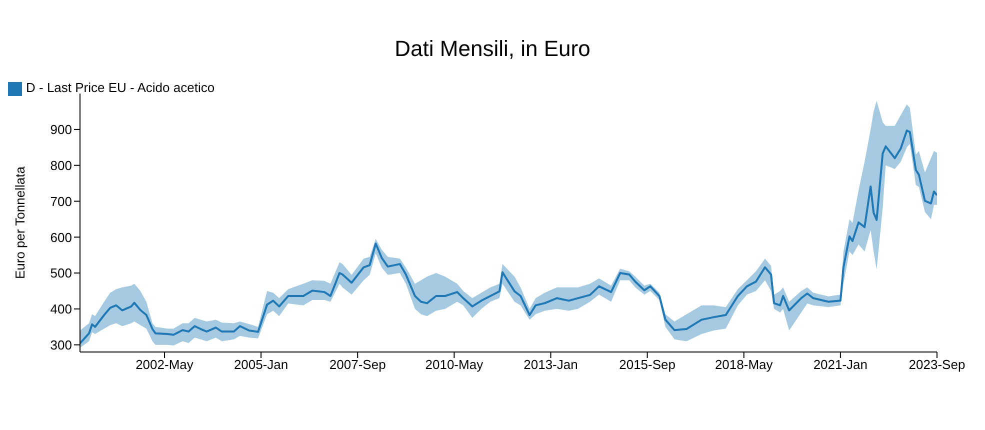 The width and height of the screenshot is (985, 430). I want to click on x-tick-label: 2002-May, so click(165, 364).